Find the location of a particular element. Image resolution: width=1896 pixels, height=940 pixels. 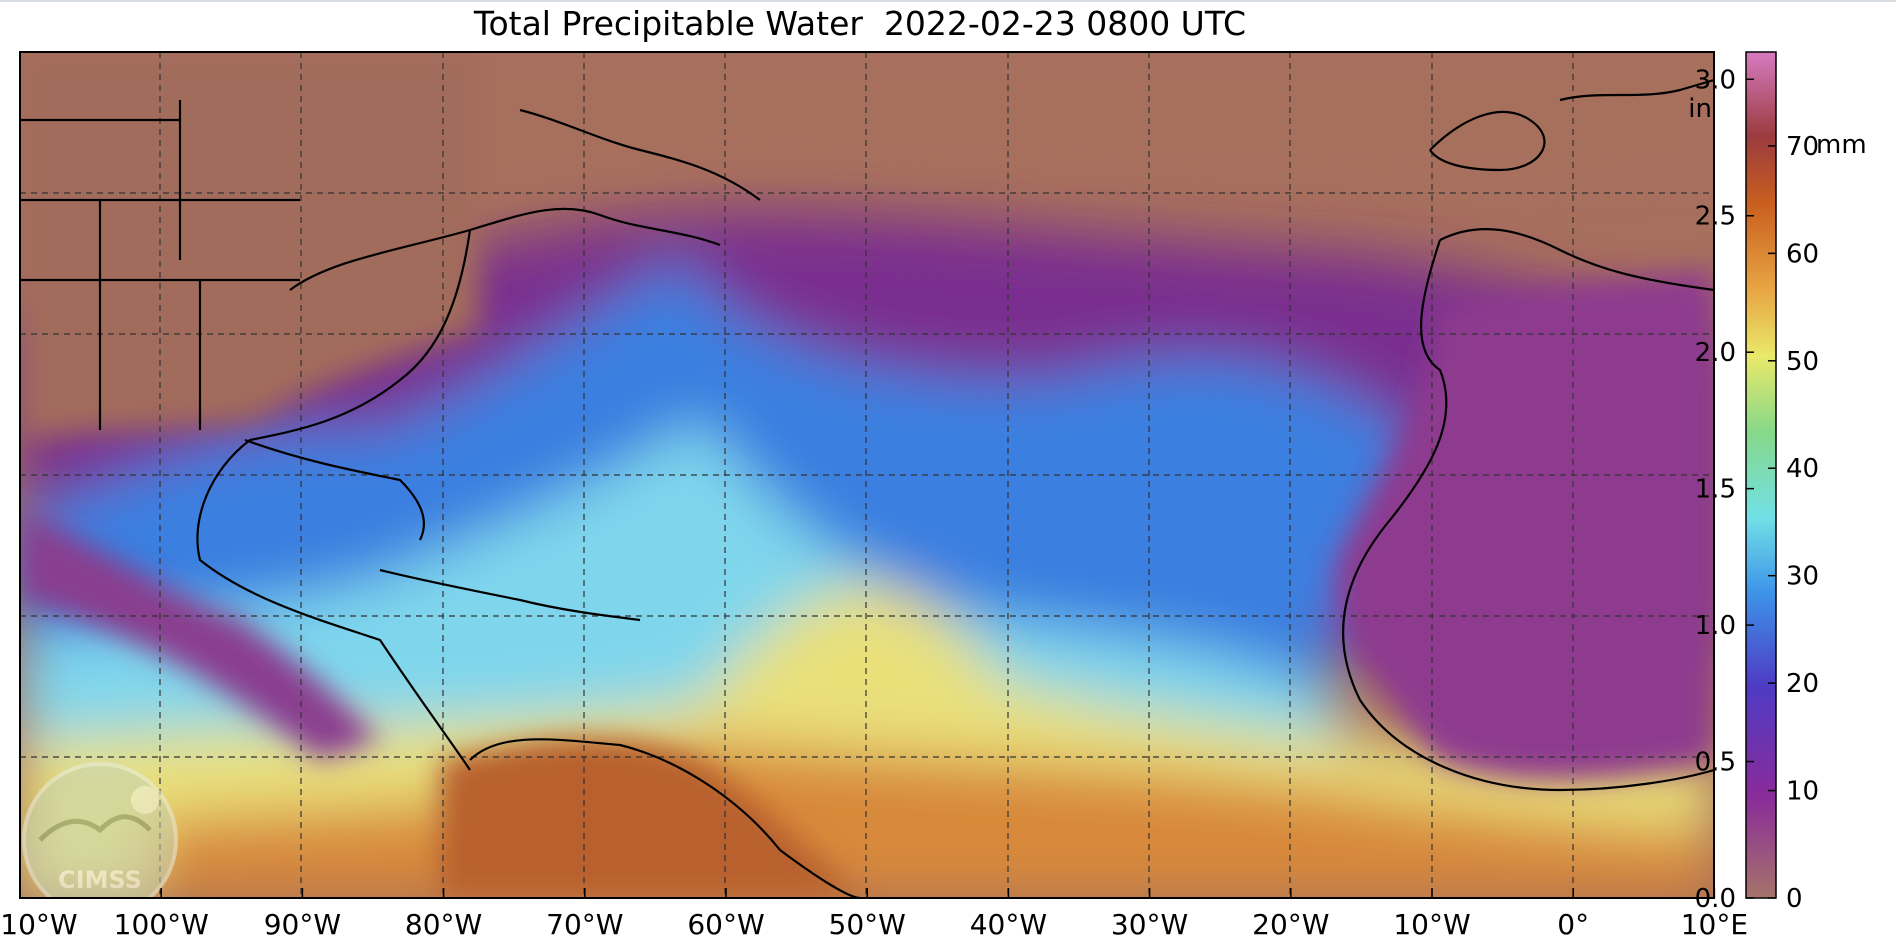

colorbar-inch-label: 3.0 is located at coordinates (1715, 80).